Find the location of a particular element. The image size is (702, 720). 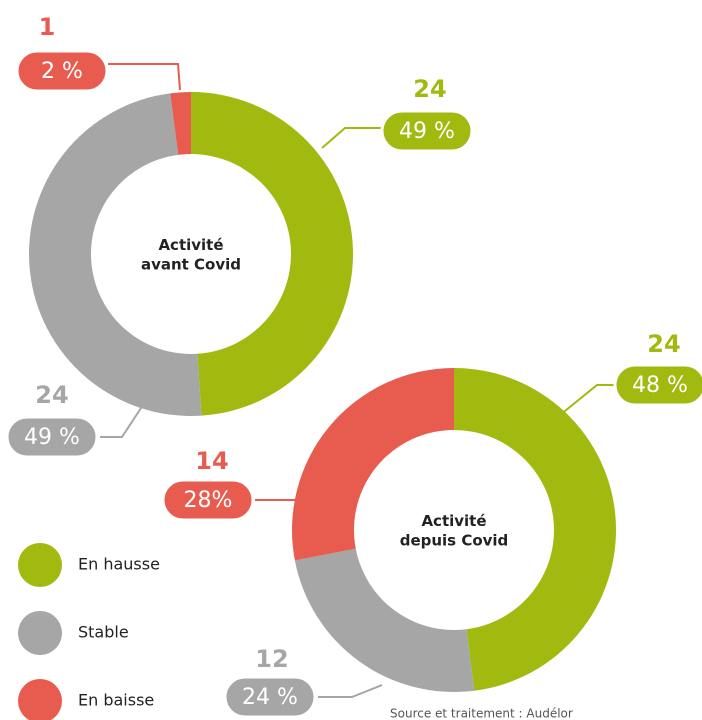

source: Source et traitement : Audélor is located at coordinates (481, 713).